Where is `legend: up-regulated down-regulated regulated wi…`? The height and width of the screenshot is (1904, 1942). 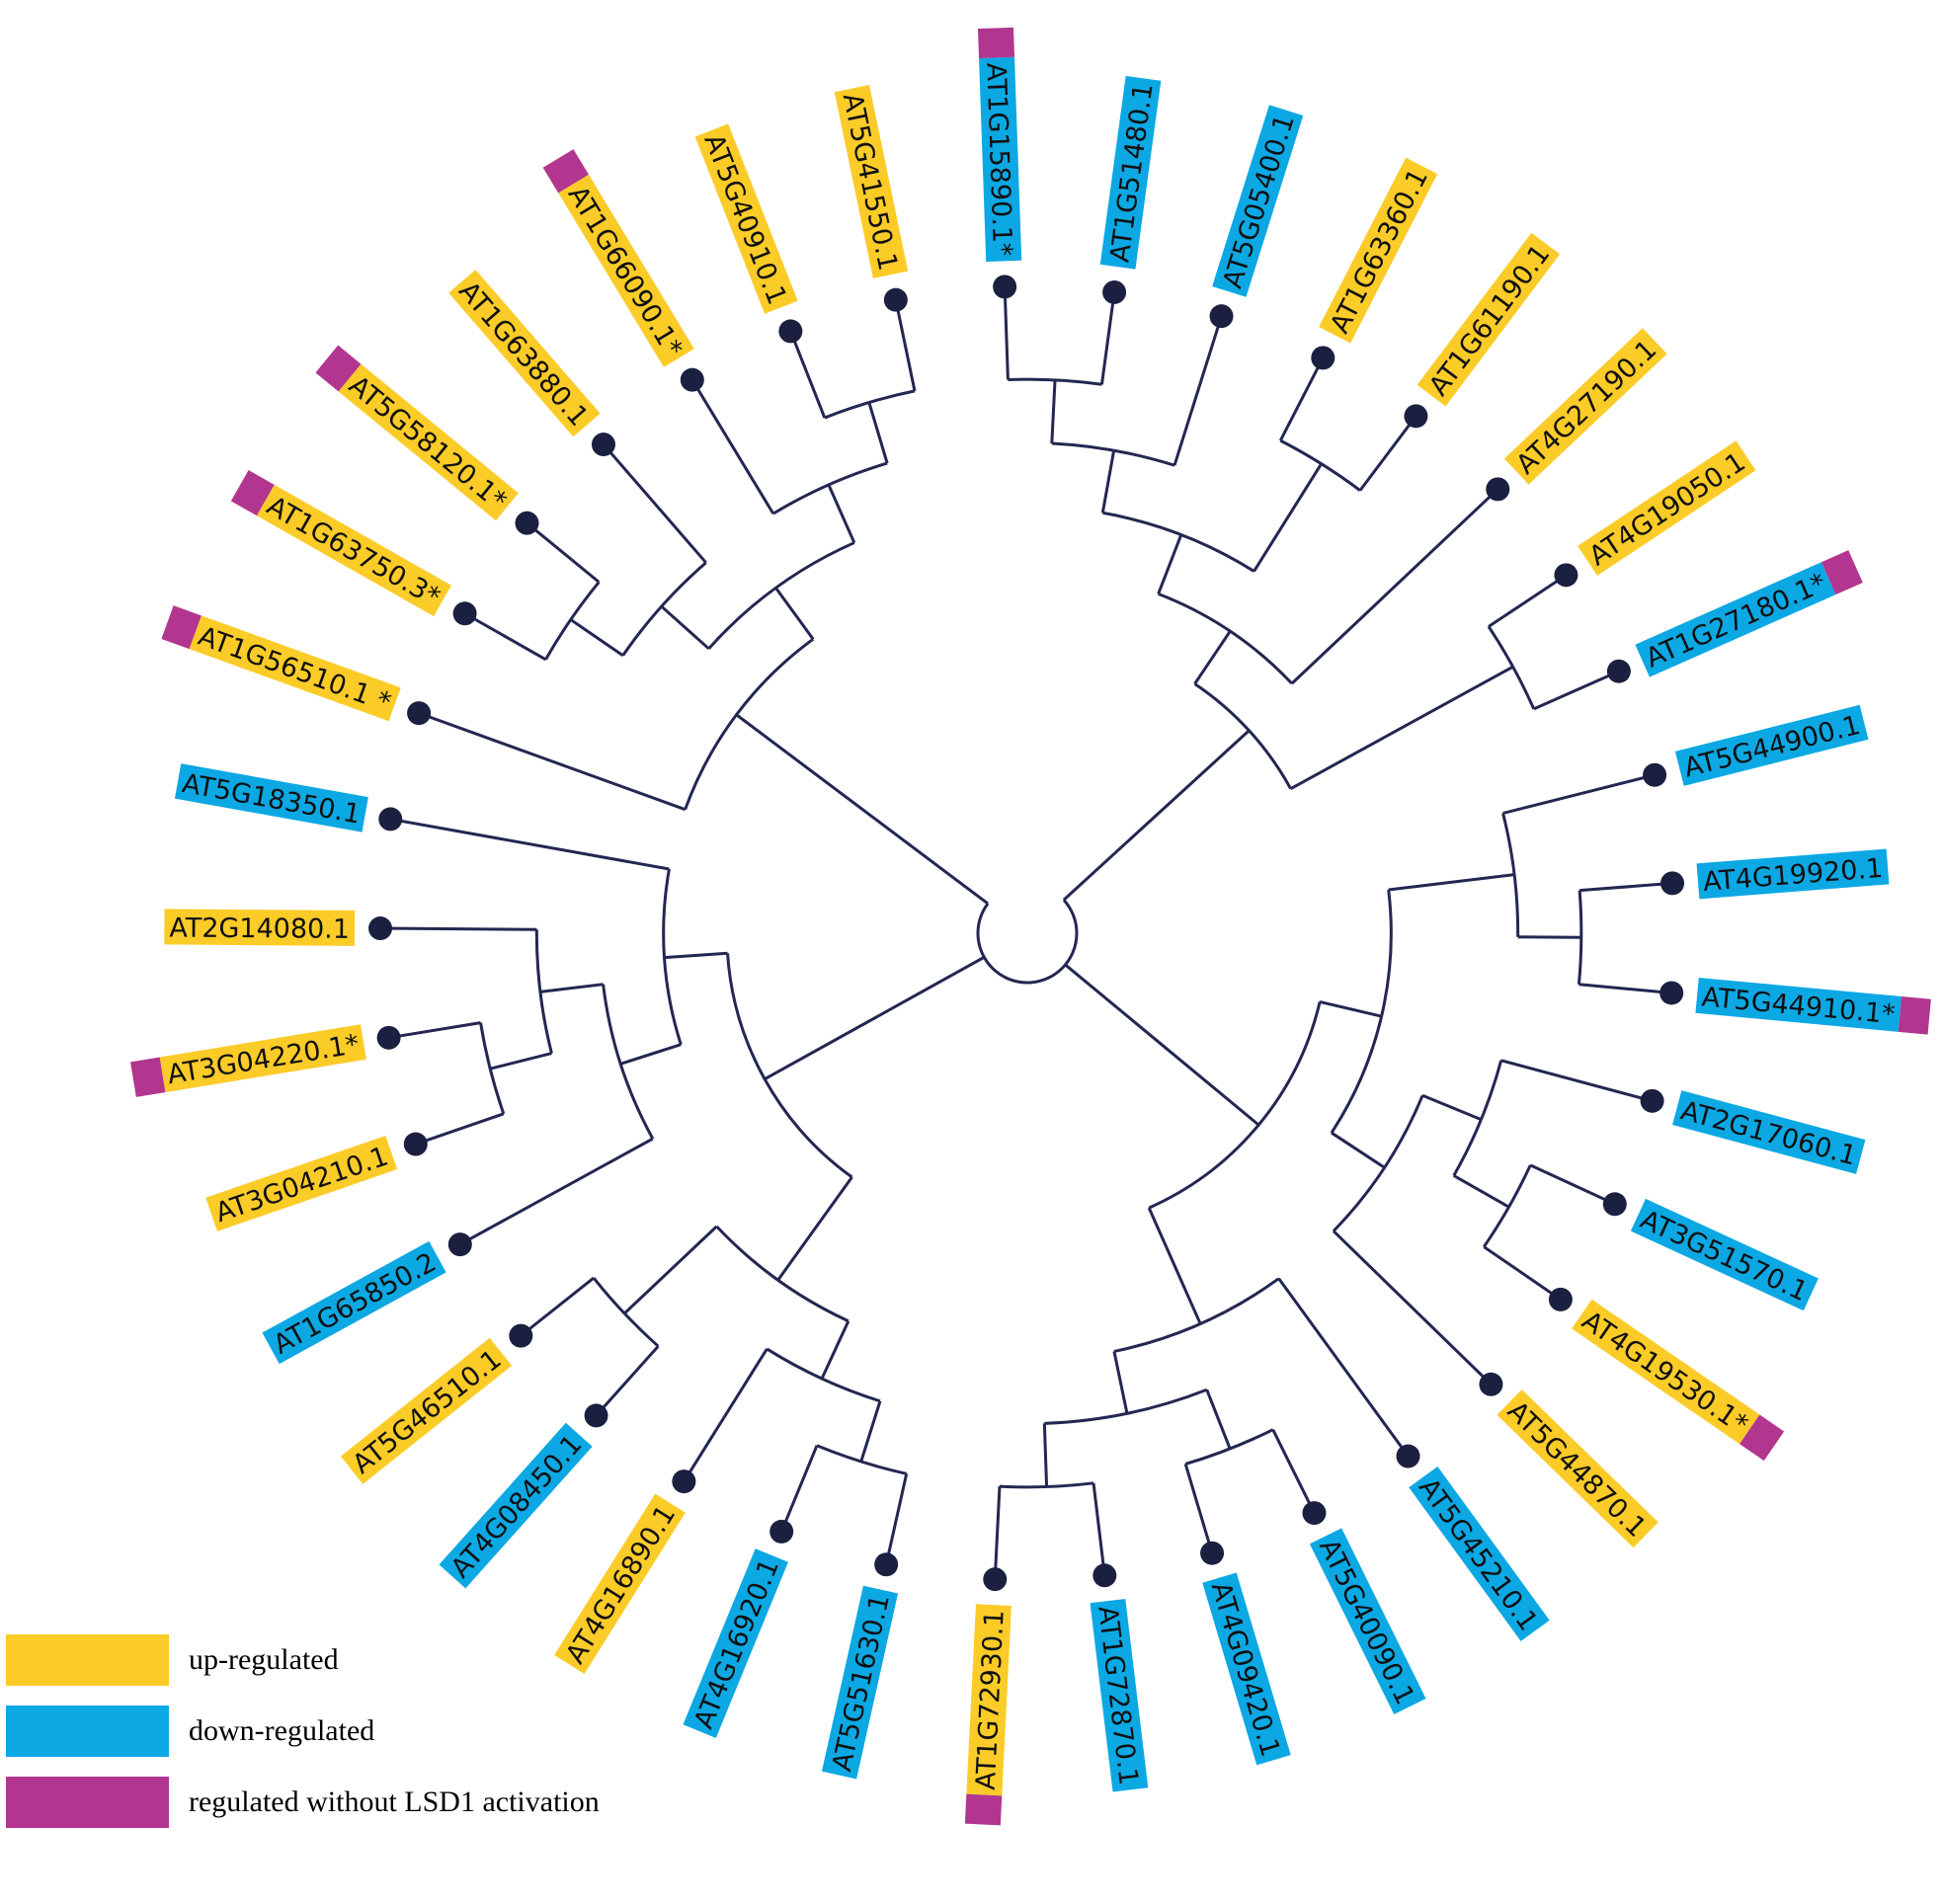
legend: up-regulated down-regulated regulated wi… is located at coordinates (303, 1741).